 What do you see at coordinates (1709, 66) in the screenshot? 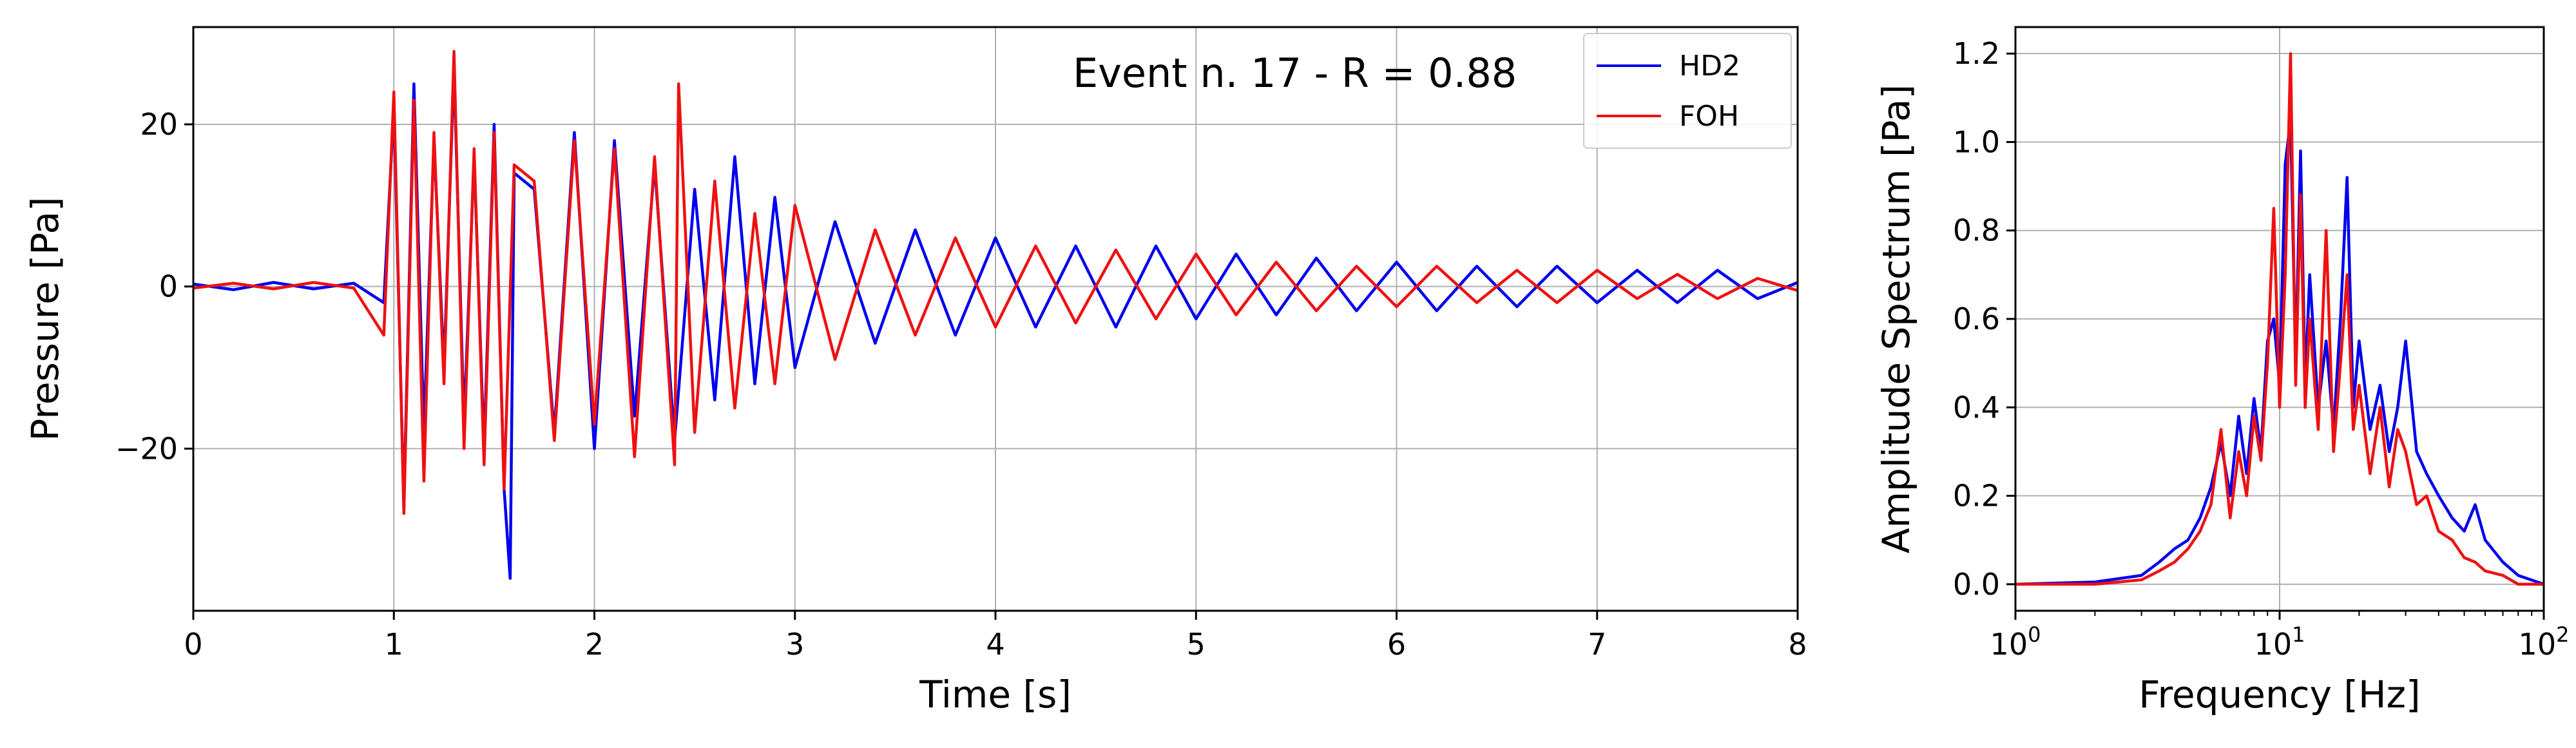
I see `legend-label-hd2: HD2` at bounding box center [1709, 66].